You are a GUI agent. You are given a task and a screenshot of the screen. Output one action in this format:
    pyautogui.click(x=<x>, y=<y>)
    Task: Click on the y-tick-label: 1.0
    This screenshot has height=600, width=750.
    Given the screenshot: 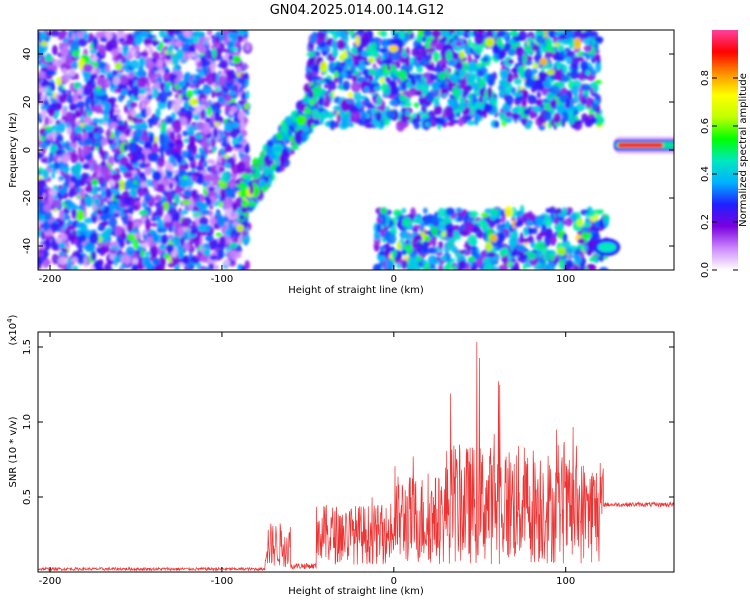 What is the action you would take?
    pyautogui.click(x=27, y=422)
    